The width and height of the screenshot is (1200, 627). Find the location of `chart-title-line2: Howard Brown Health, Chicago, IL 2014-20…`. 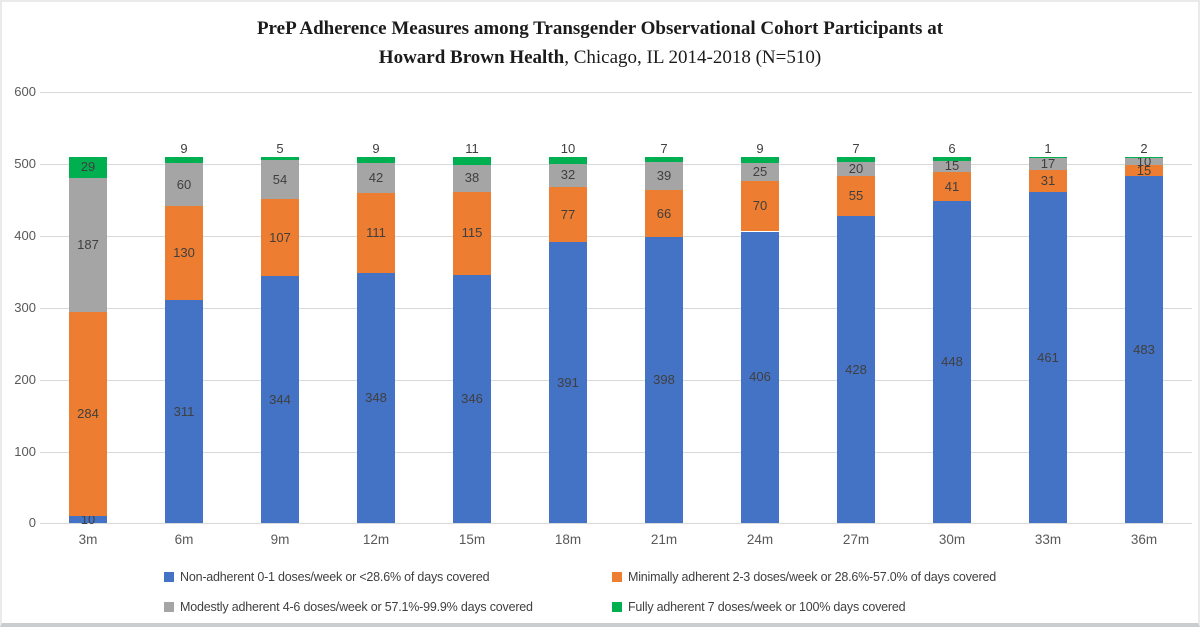

chart-title-line2: Howard Brown Health, Chicago, IL 2014-20… is located at coordinates (600, 57).